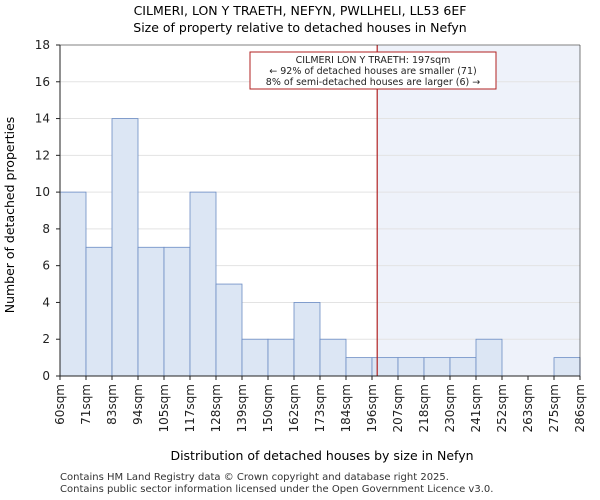 Image resolution: width=600 pixels, height=500 pixels. Describe the element at coordinates (398, 408) in the screenshot. I see `x-tick-label: 207sqm` at that location.